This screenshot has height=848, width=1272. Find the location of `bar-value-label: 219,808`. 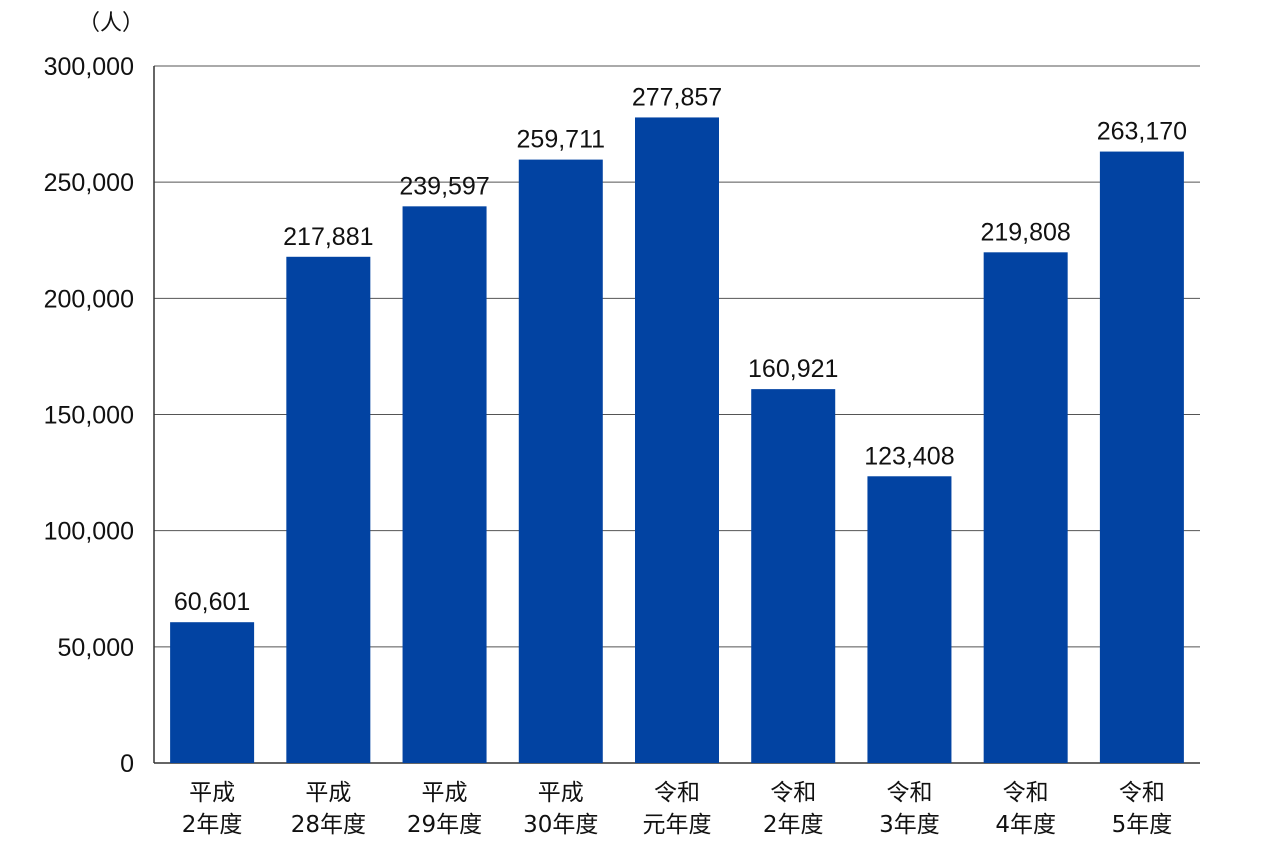

bar-value-label: 219,808 is located at coordinates (1025, 232).